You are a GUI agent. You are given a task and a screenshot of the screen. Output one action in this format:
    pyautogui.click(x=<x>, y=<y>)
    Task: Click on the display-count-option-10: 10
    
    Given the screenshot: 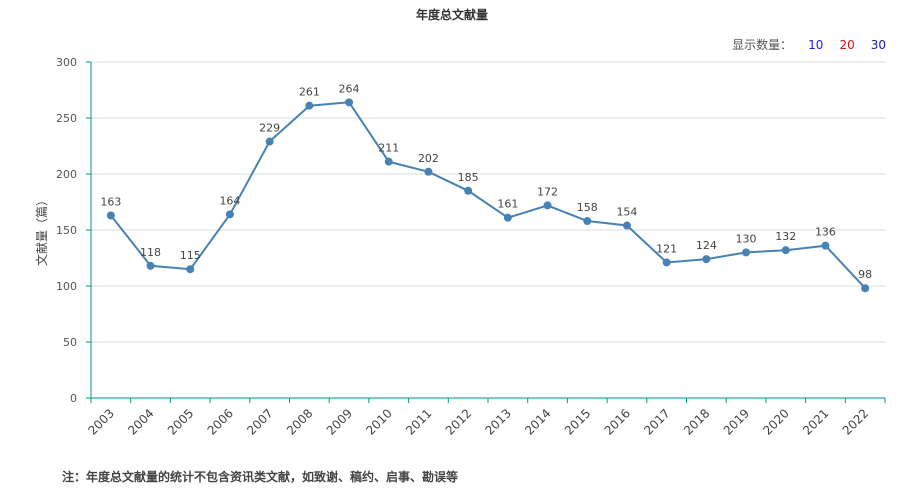 What is the action you would take?
    pyautogui.click(x=816, y=44)
    